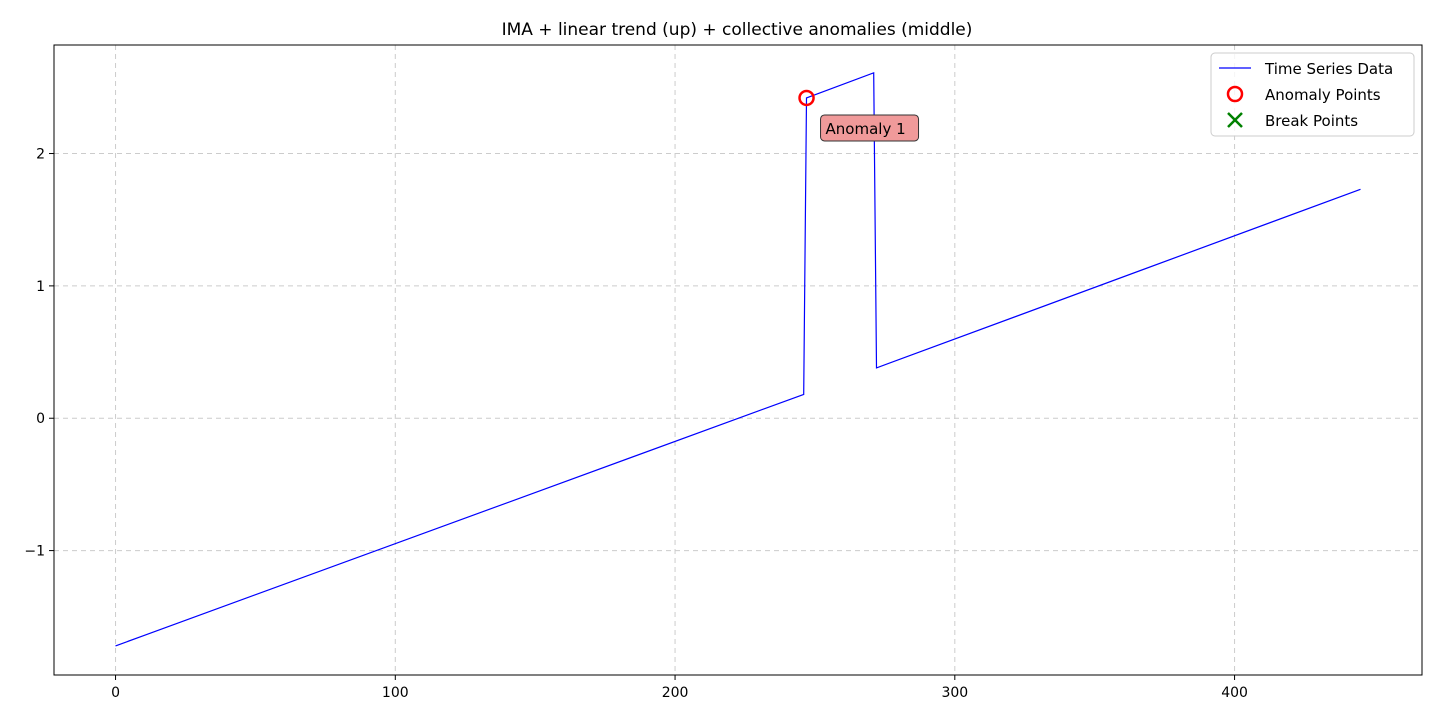  Describe the element at coordinates (1323, 95) in the screenshot. I see `legend-label: Anomaly Points` at that location.